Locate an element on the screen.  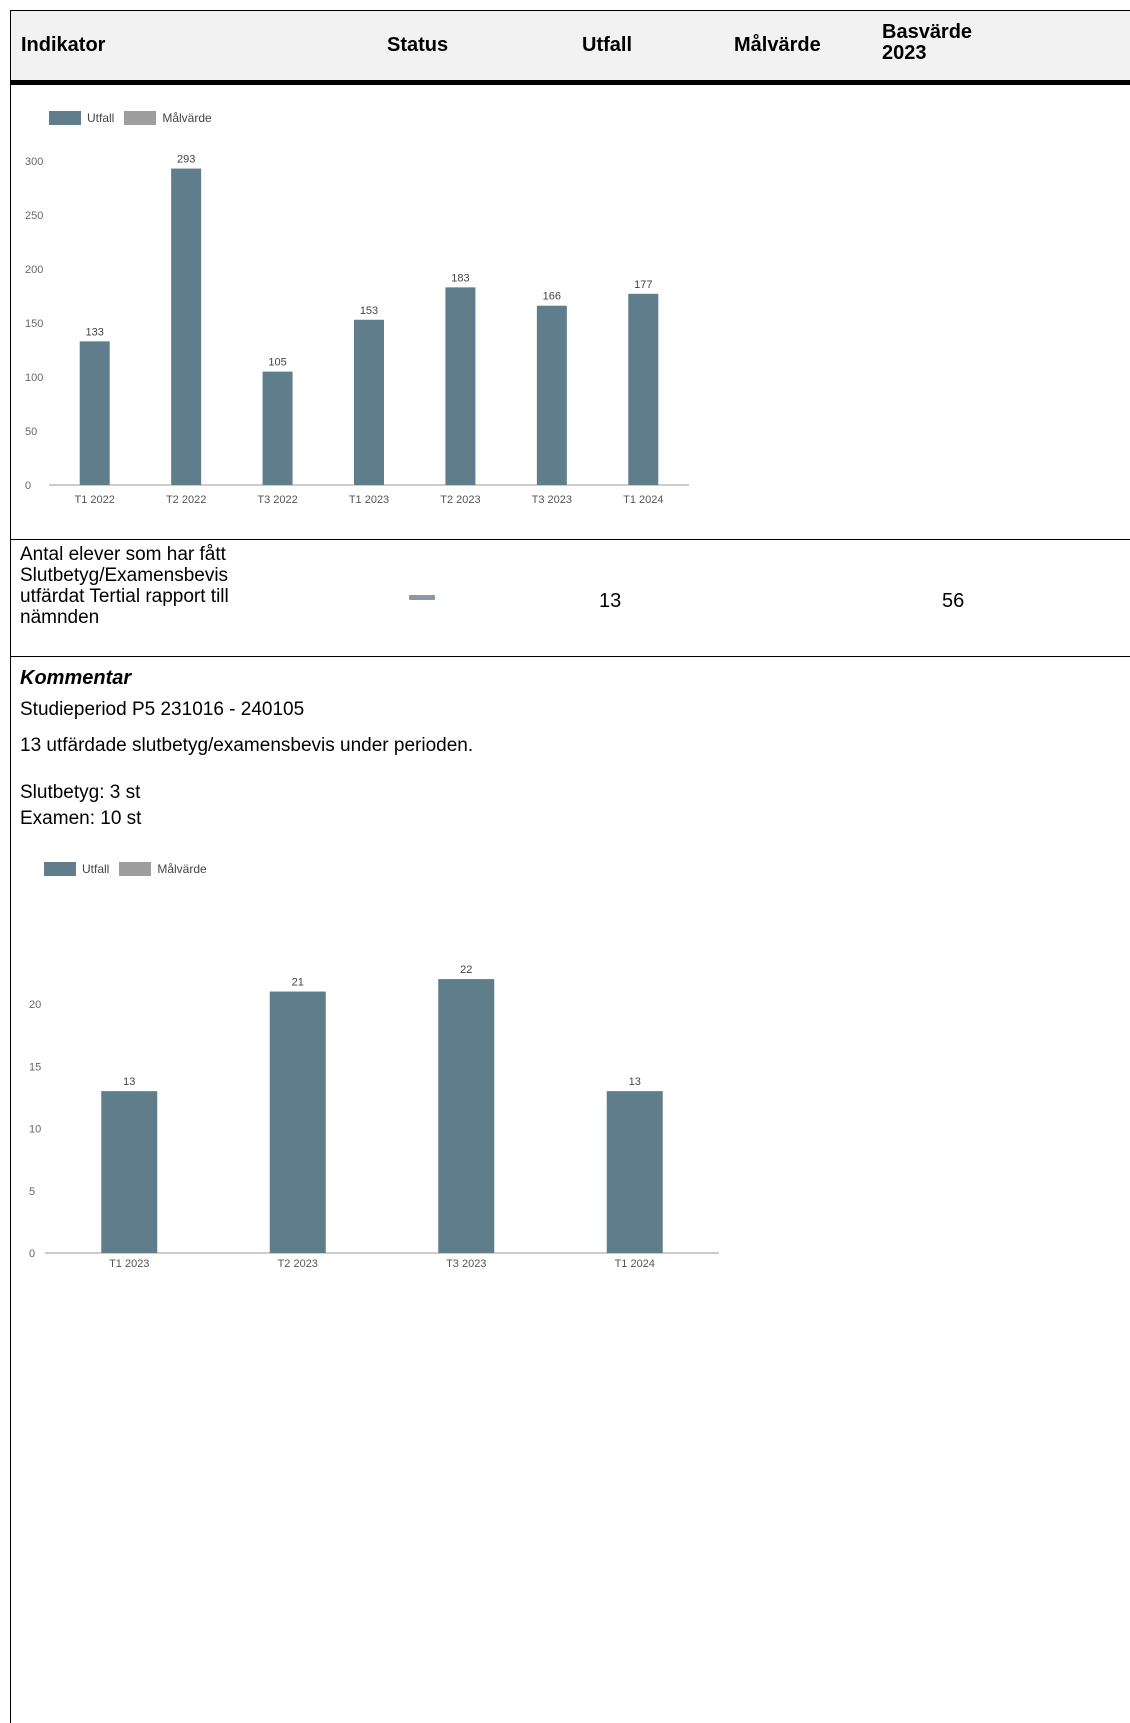
x-tick-label: T3 2022 is located at coordinates (277, 500).